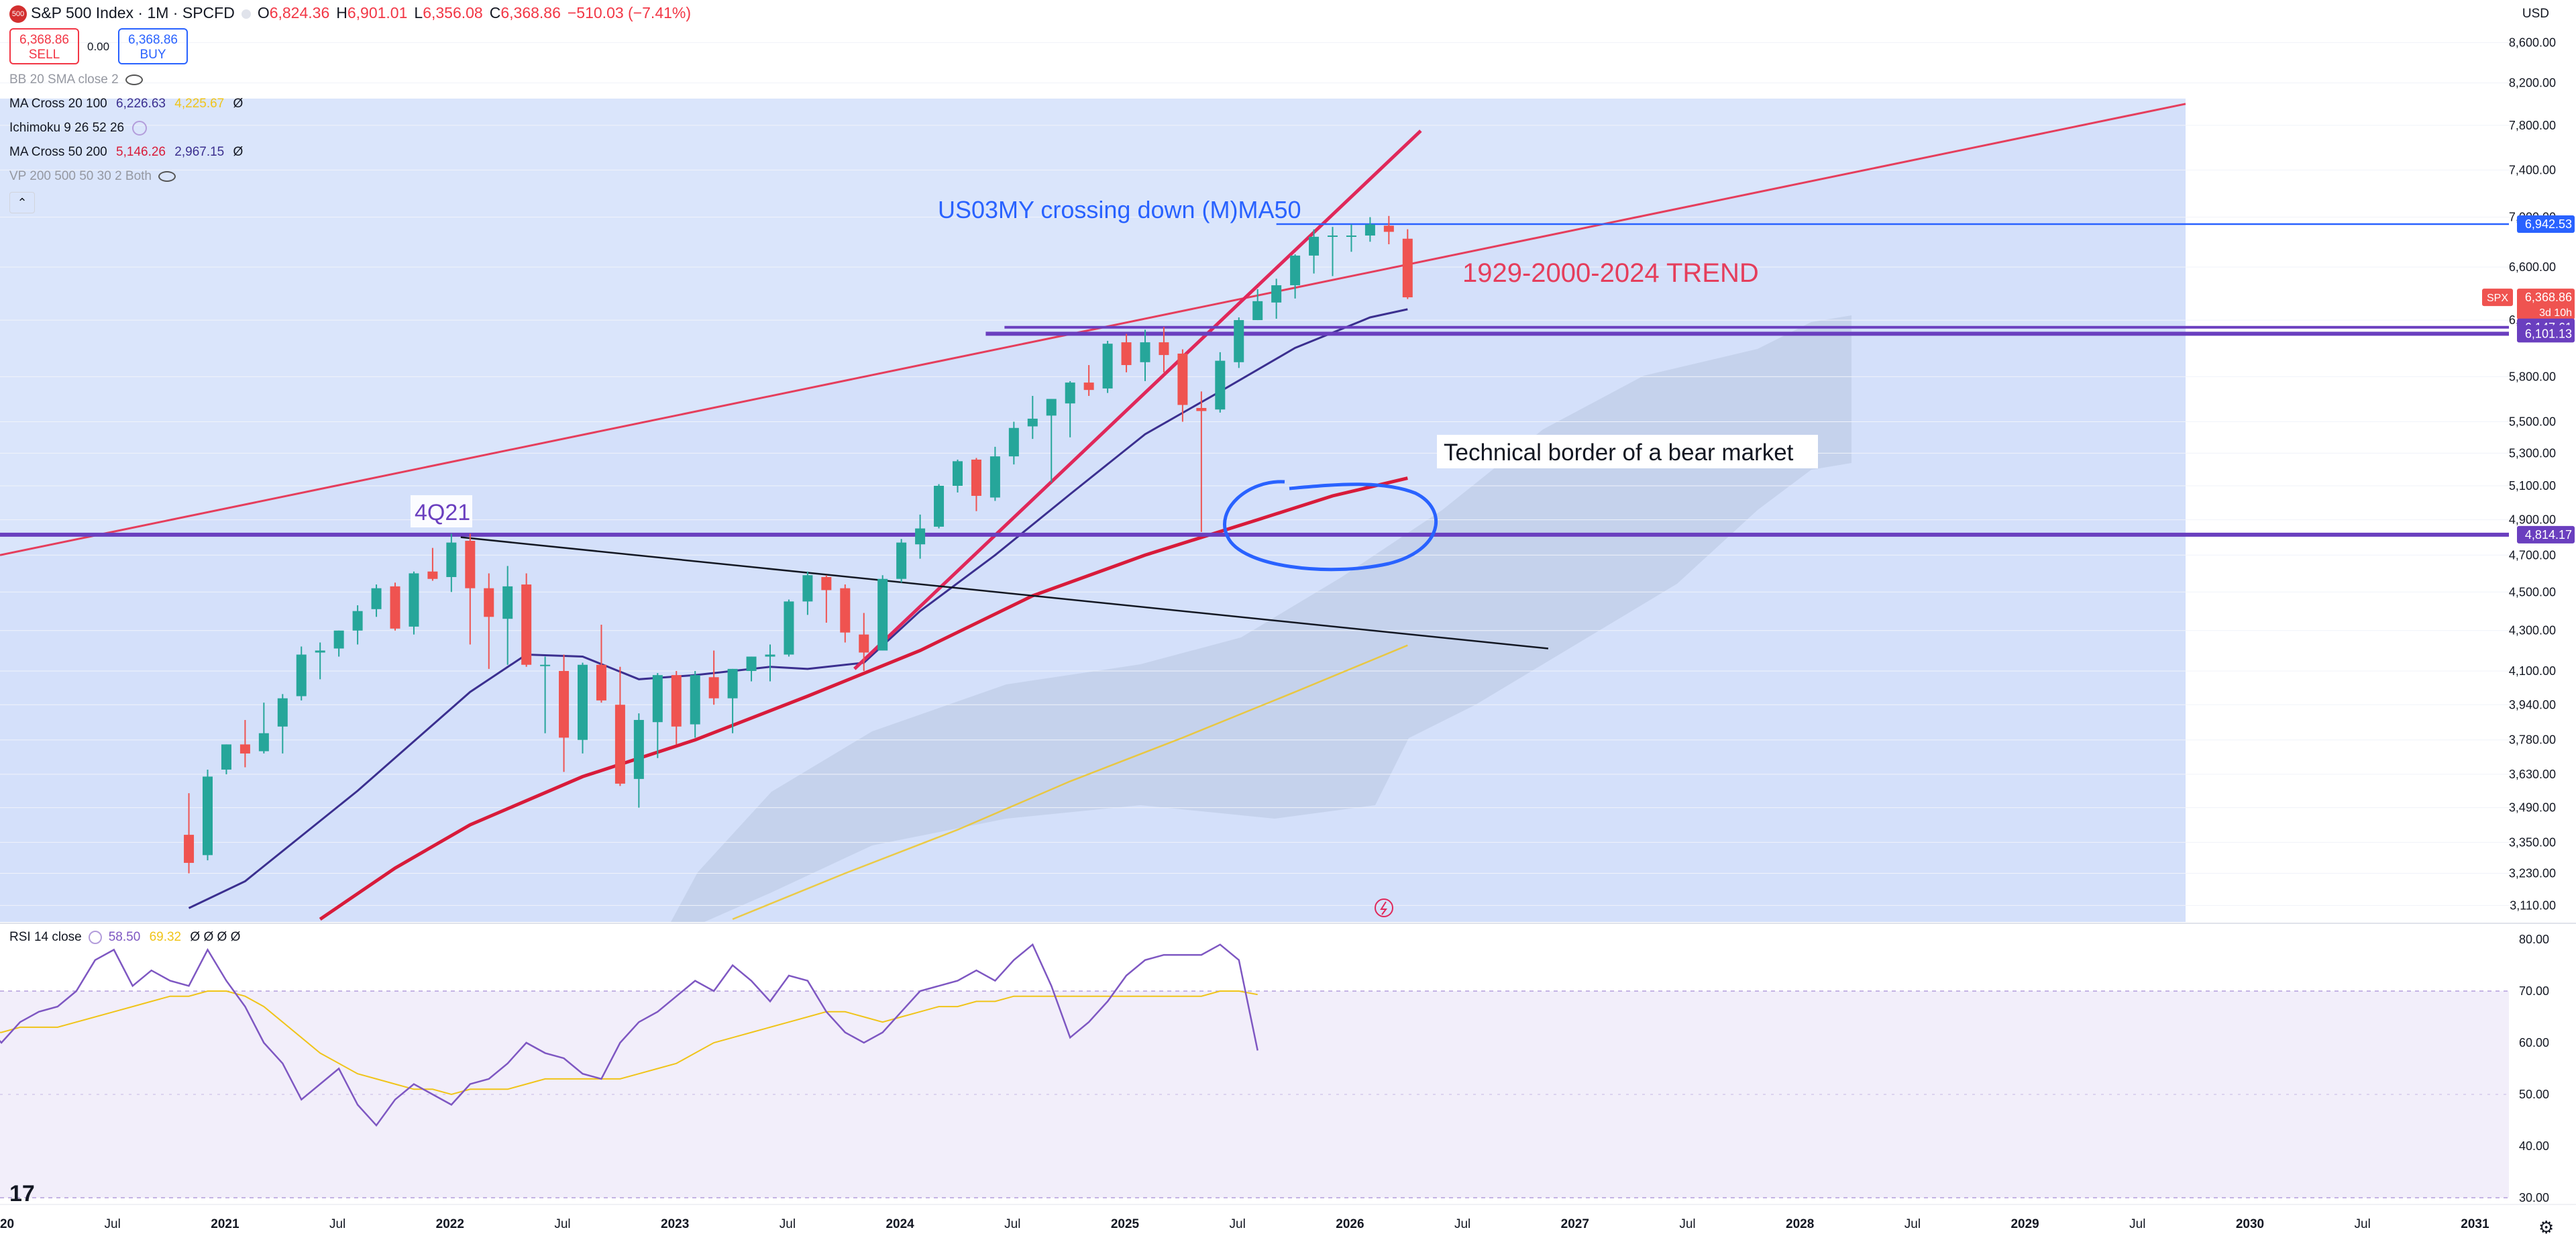 Image resolution: width=2576 pixels, height=1238 pixels. I want to click on price-label-text: 6,942.53, so click(2548, 224).